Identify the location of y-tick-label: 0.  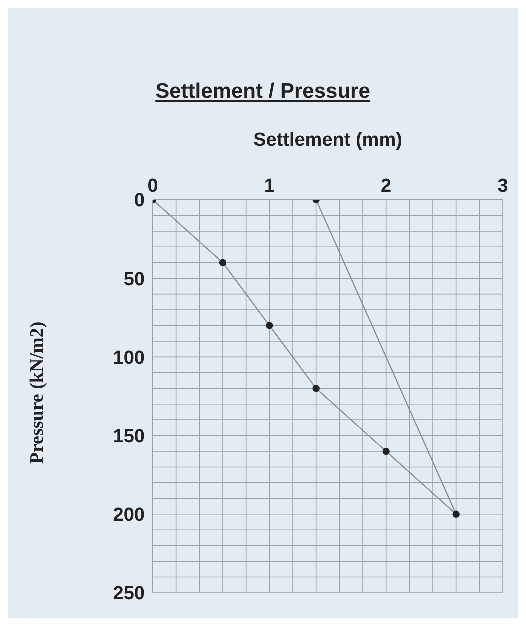
(139, 201).